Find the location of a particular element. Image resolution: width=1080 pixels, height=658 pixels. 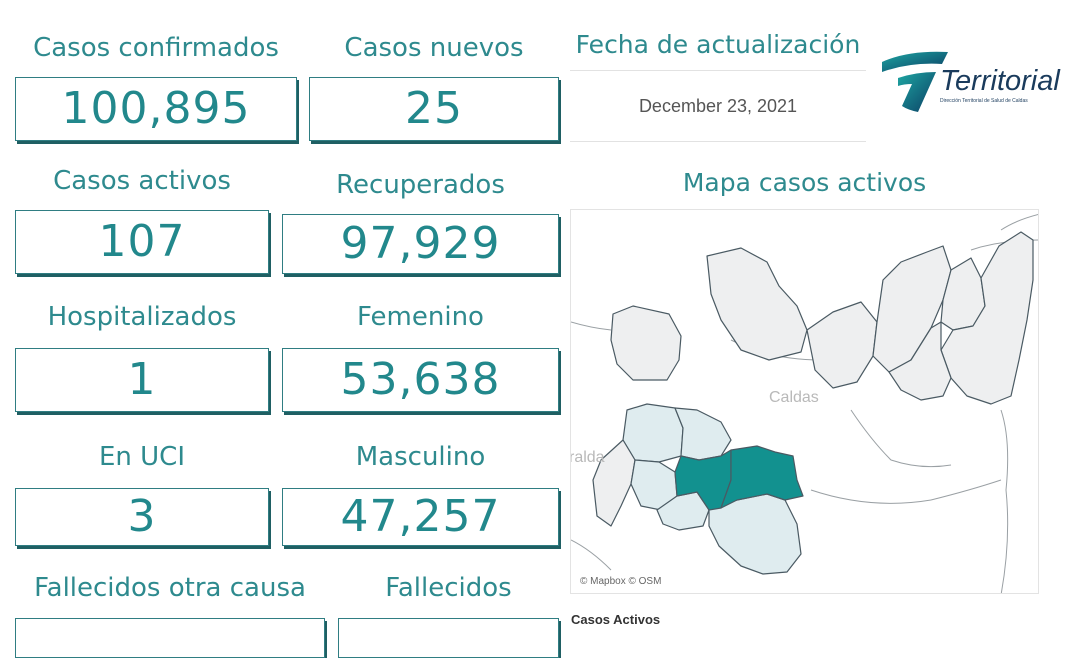

label-casos-confirmados: Casos confirmados is located at coordinates (156, 48).